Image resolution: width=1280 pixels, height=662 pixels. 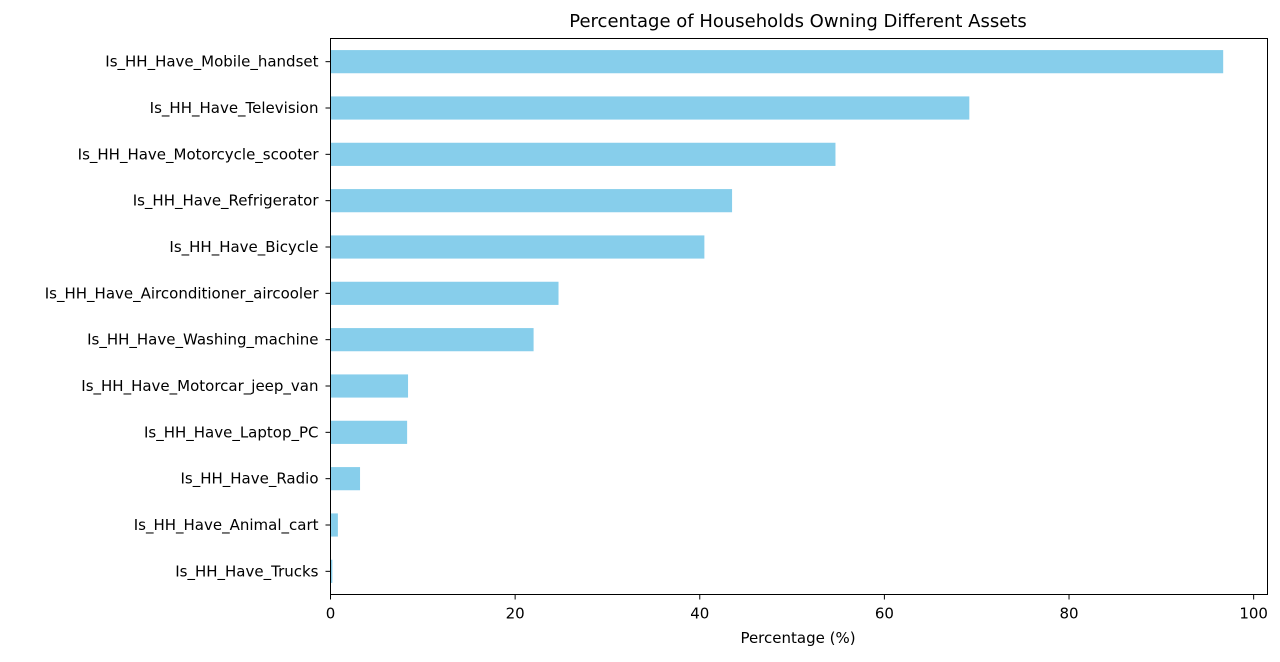 I want to click on x-tick-label: 60, so click(x=884, y=614).